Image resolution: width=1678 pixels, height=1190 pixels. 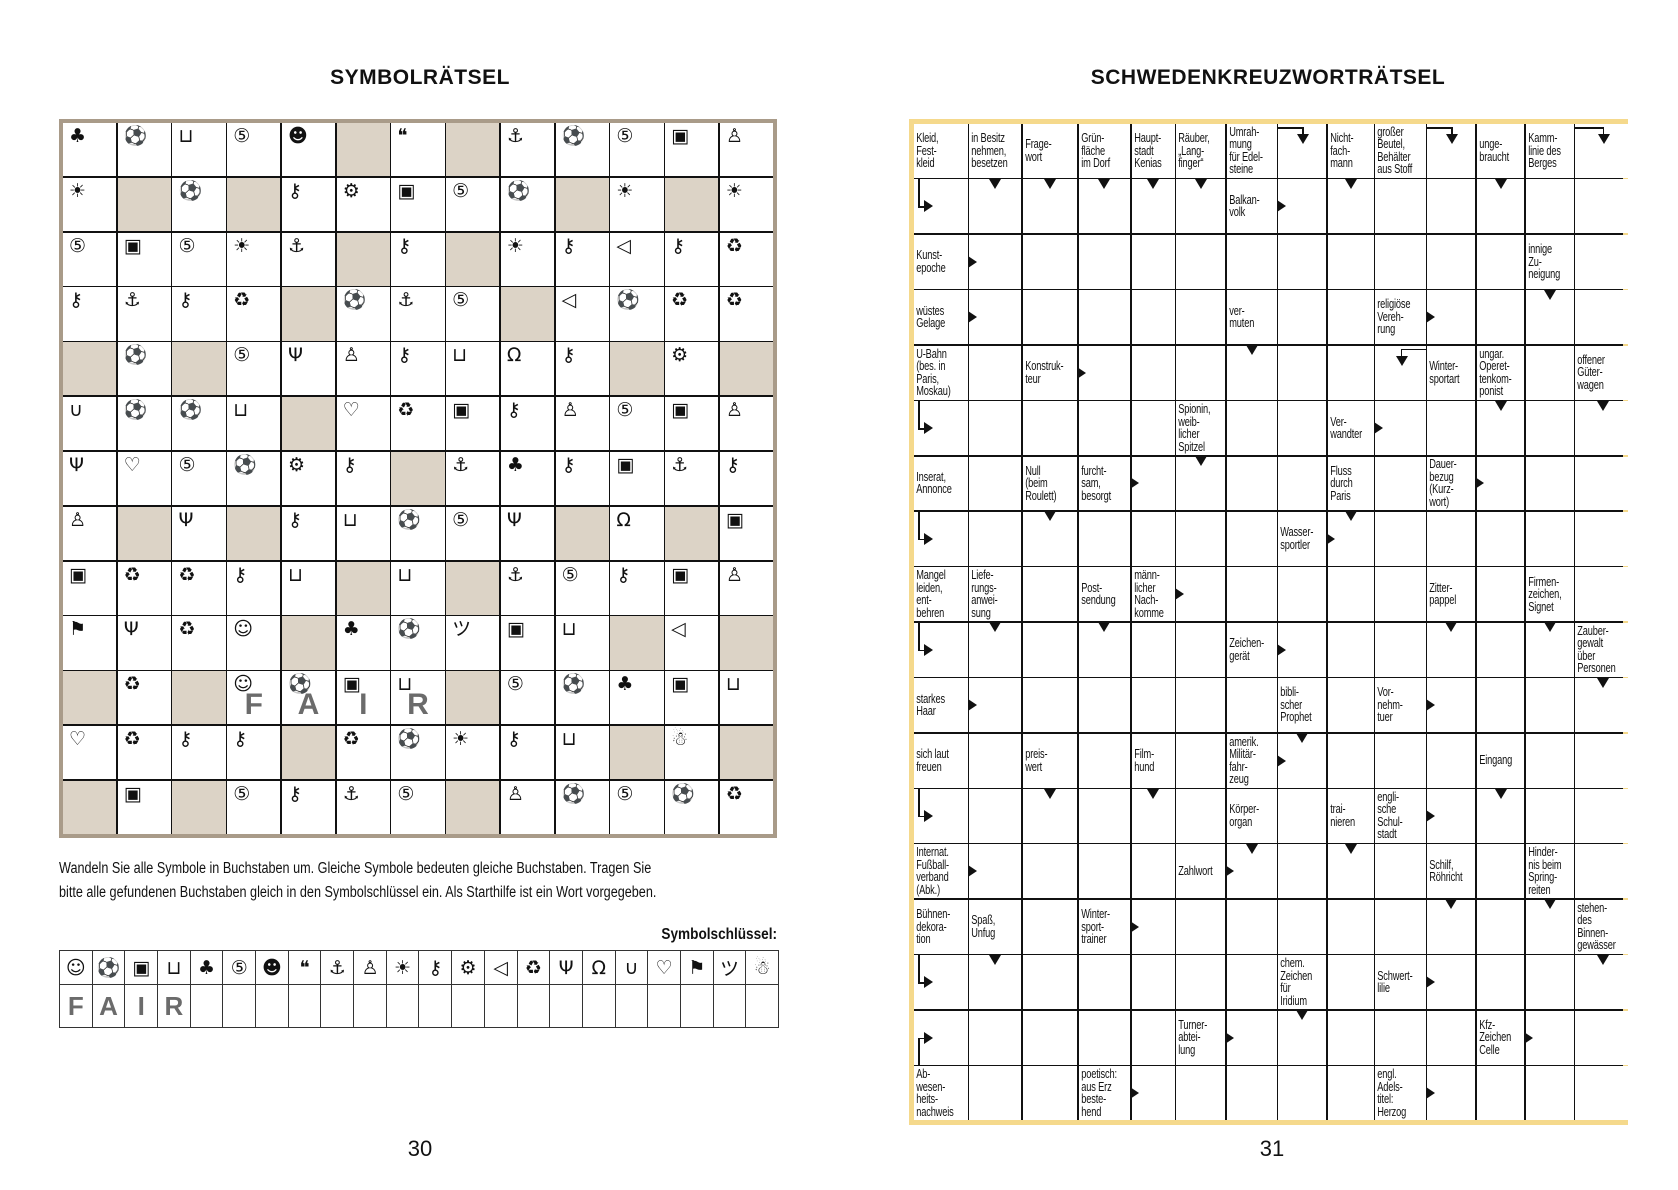 What do you see at coordinates (363, 424) in the screenshot?
I see `symbol-cell: ♡` at bounding box center [363, 424].